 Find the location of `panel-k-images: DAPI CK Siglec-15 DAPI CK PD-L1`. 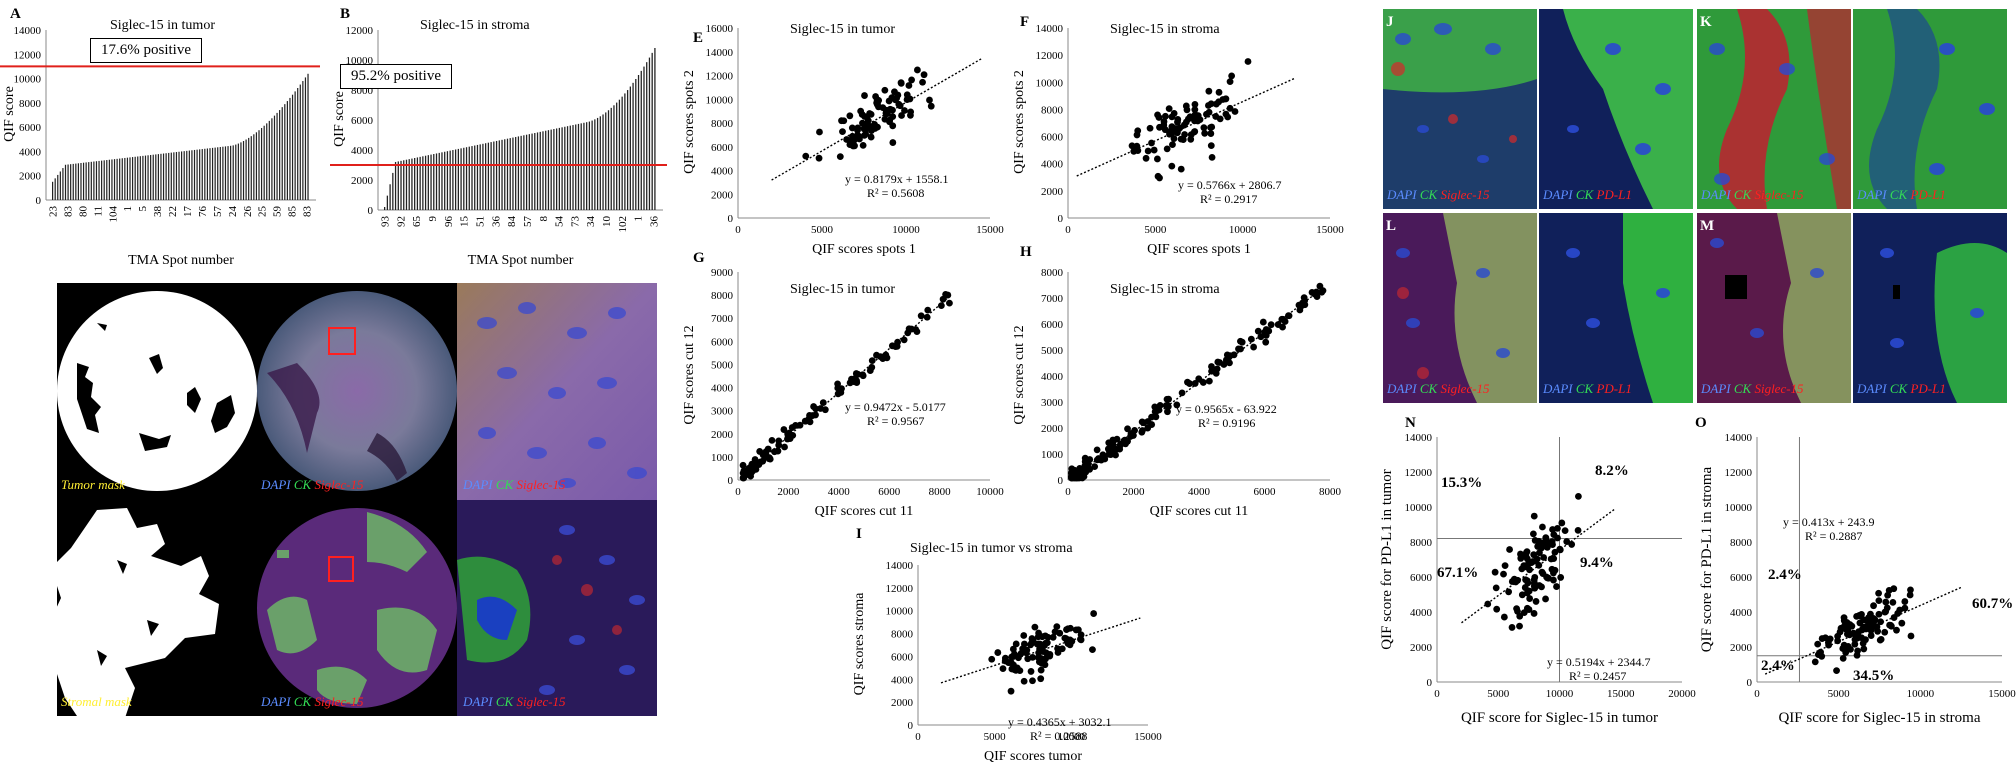

panel-k-images: DAPI CK Siglec-15 DAPI CK PD-L1 is located at coordinates (1852, 109).